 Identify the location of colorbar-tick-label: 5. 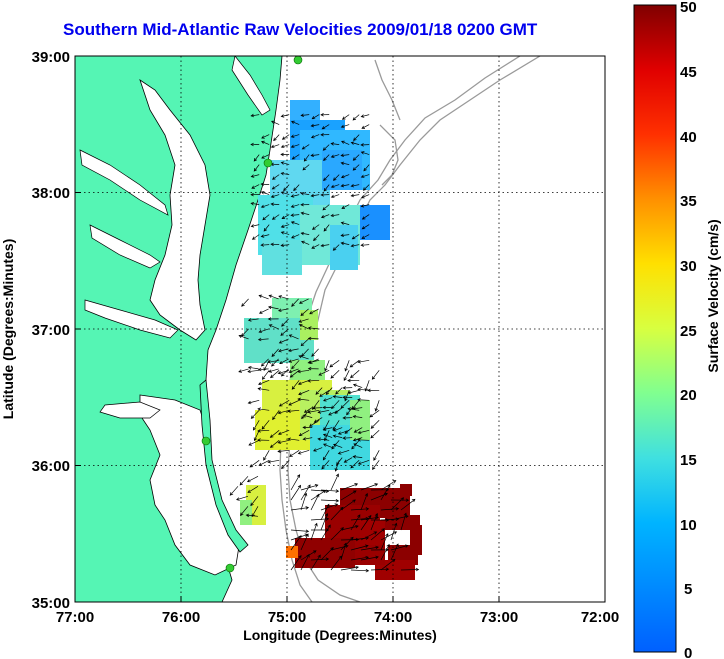
(688, 589).